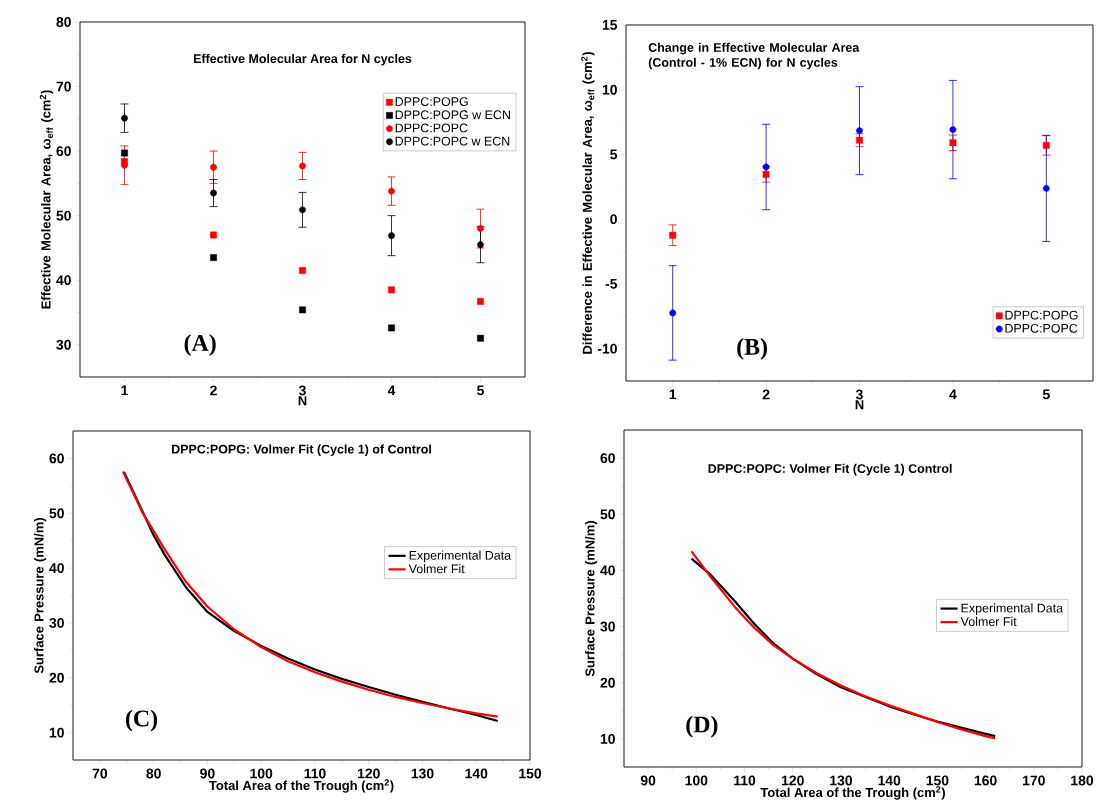 The width and height of the screenshot is (1096, 809). What do you see at coordinates (610, 25) in the screenshot?
I see `y-tick-label: 15` at bounding box center [610, 25].